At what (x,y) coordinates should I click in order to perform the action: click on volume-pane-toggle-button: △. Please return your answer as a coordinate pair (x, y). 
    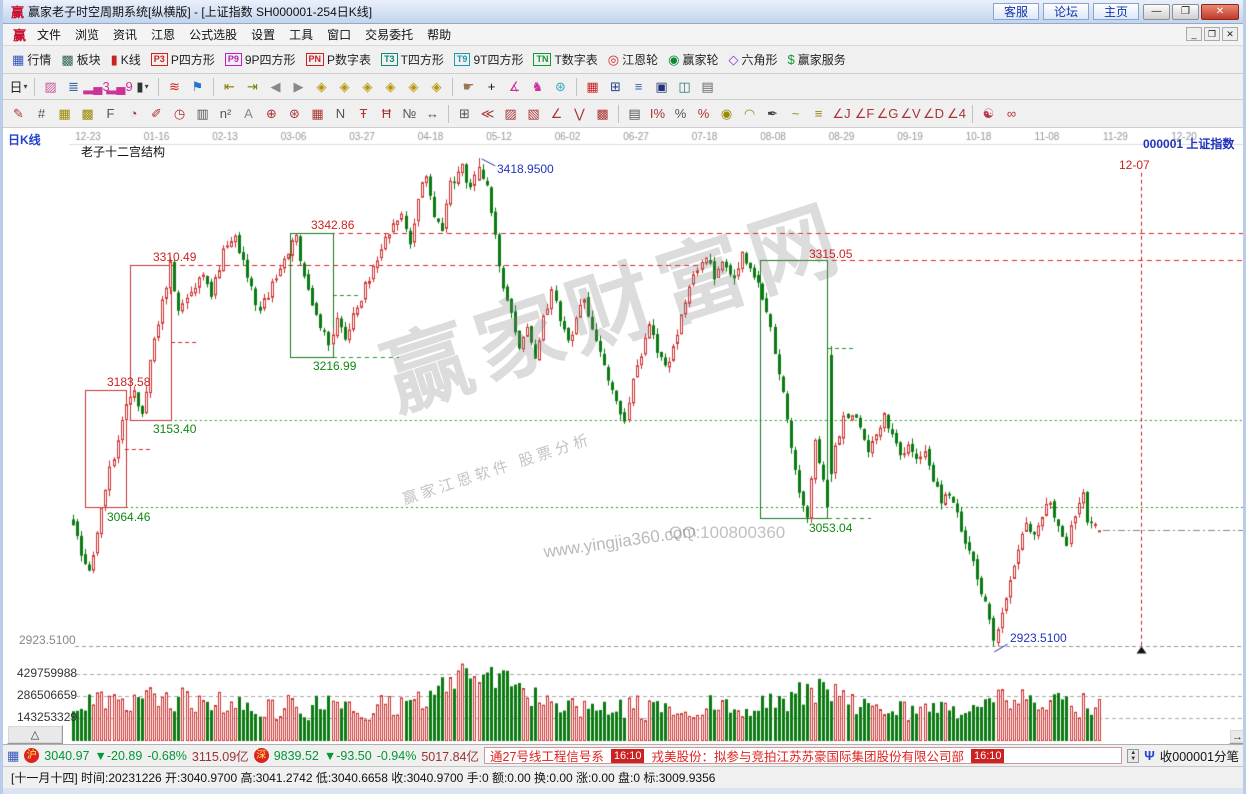
    Looking at the image, I should click on (35, 734).